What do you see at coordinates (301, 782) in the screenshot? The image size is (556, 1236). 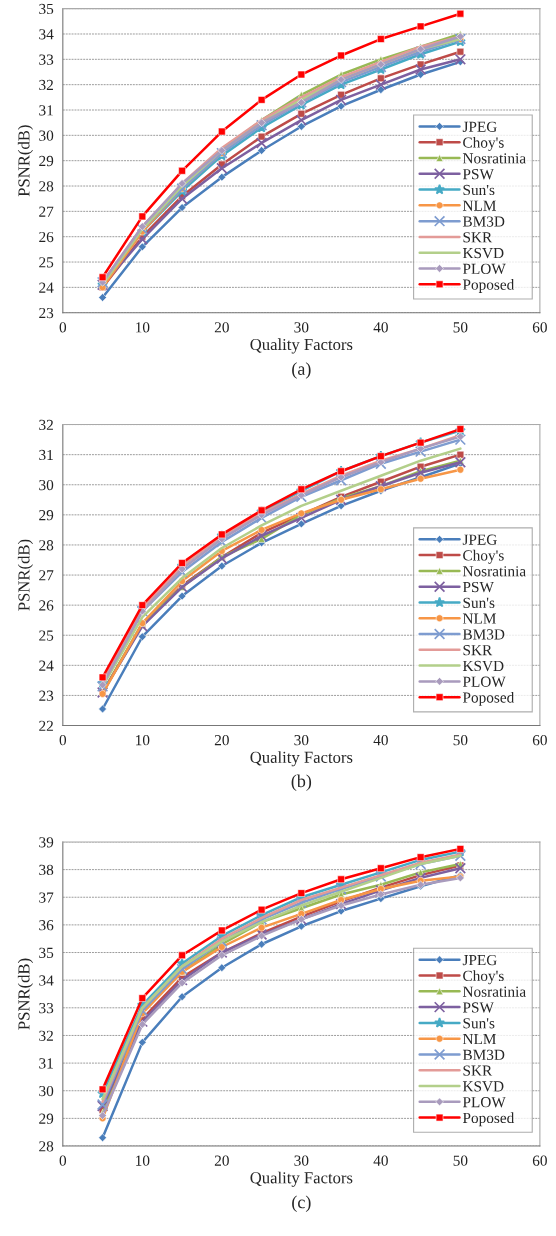 I see `text: (b)` at bounding box center [301, 782].